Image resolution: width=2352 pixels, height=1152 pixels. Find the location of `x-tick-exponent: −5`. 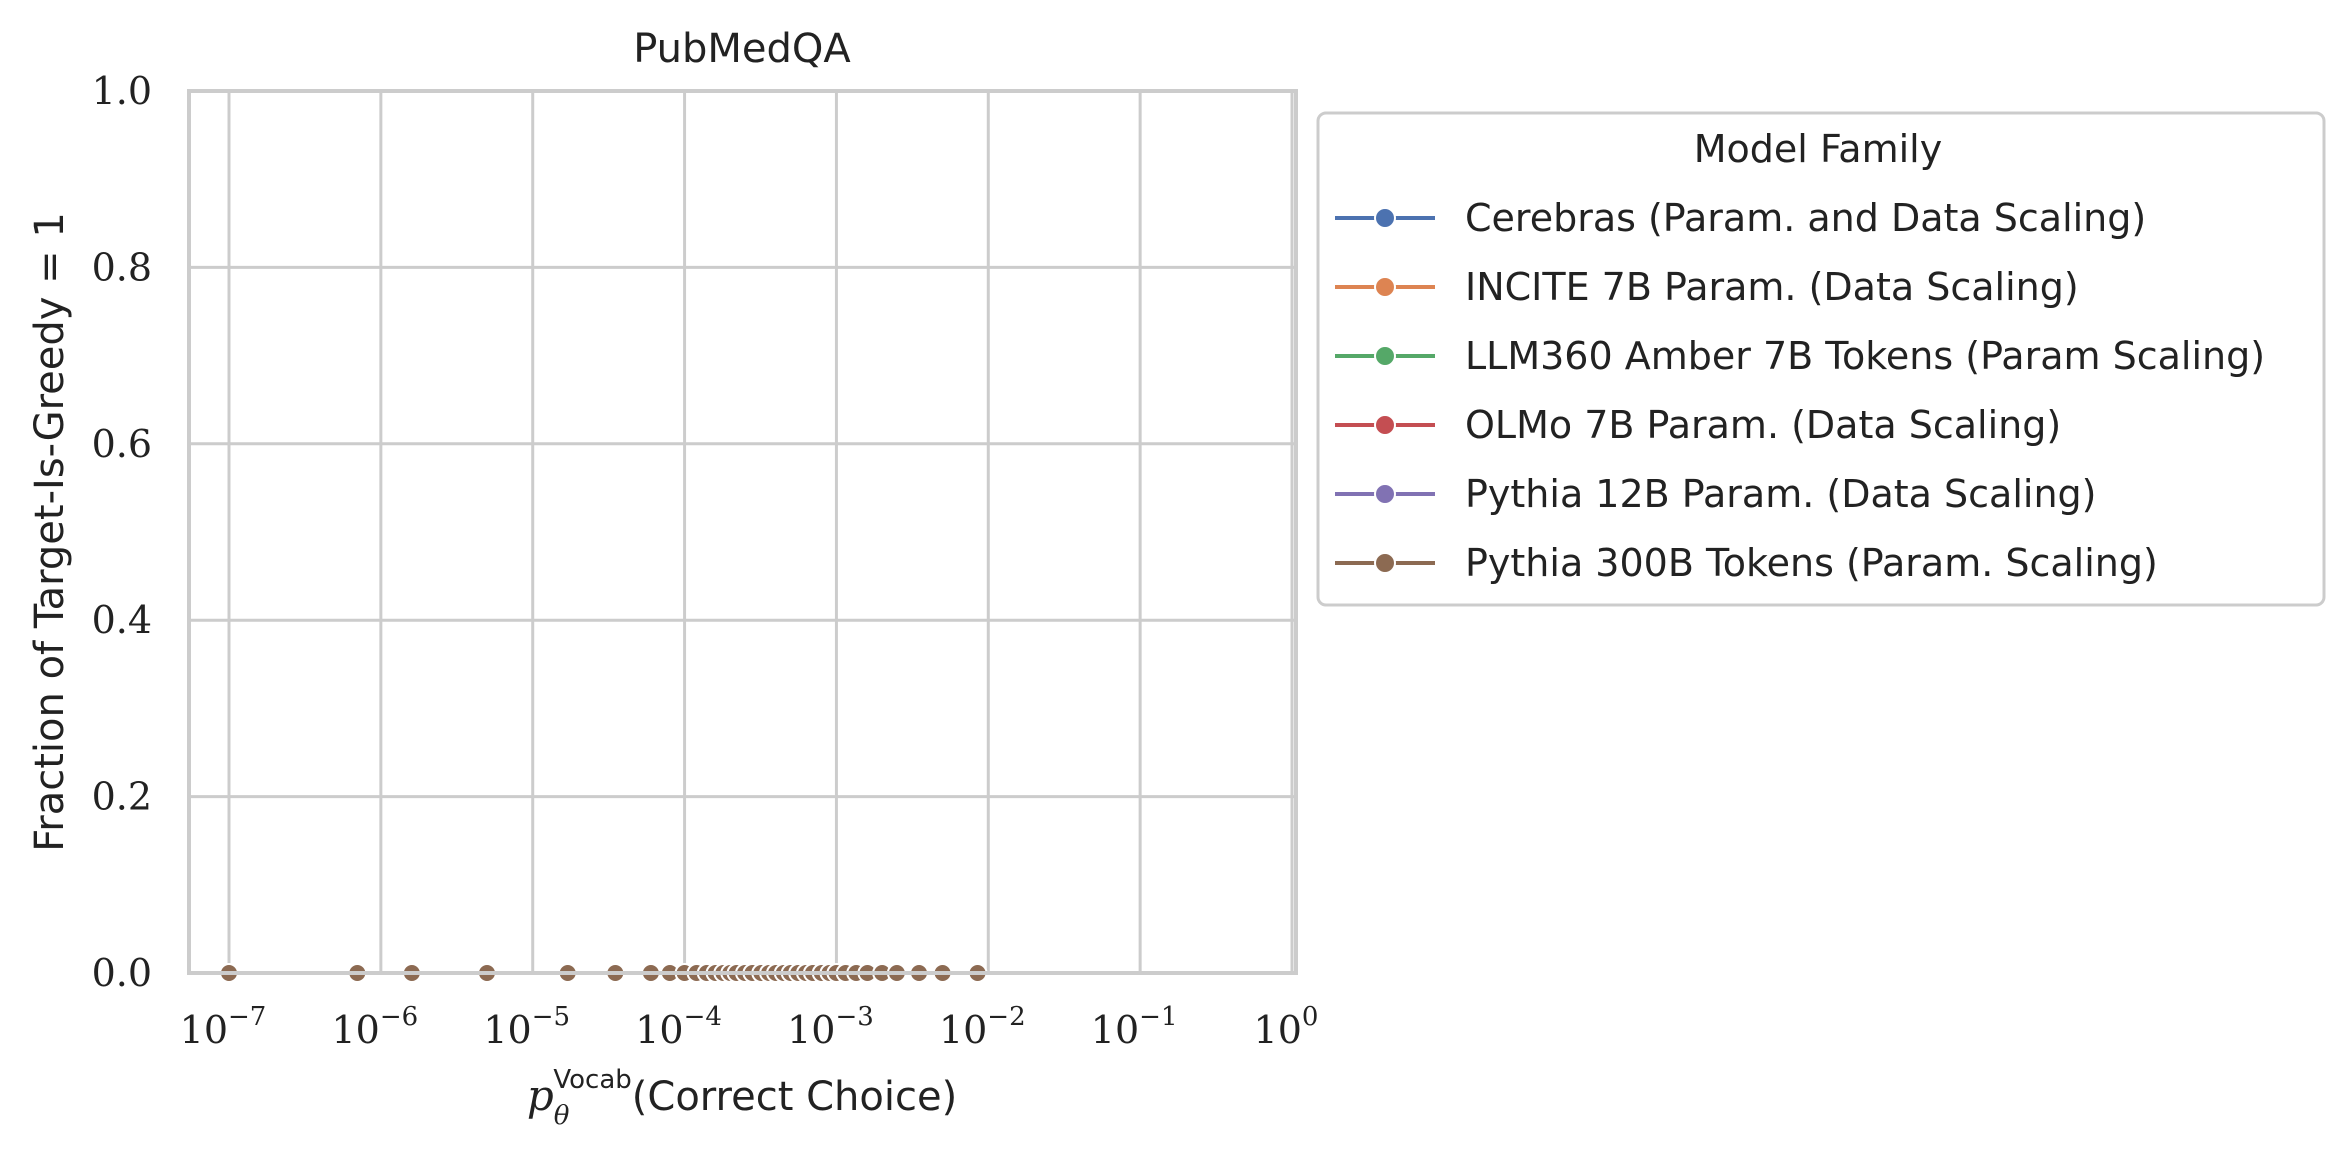

x-tick-exponent: −5 is located at coordinates (551, 1017).